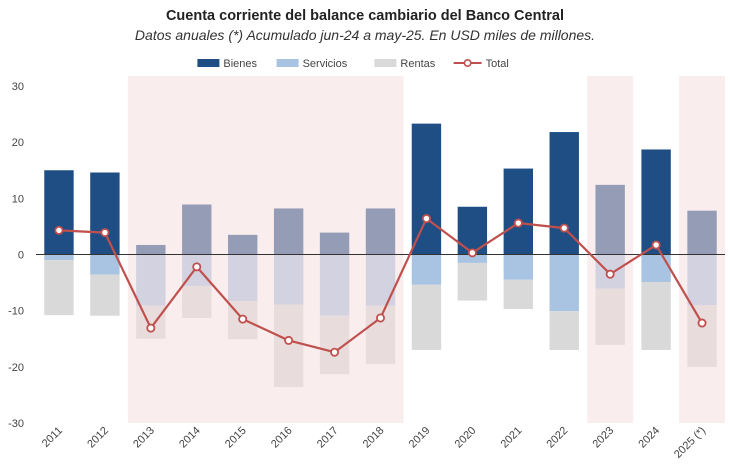 The width and height of the screenshot is (730, 476). I want to click on x-tick-label: 2025 (*), so click(690, 443).